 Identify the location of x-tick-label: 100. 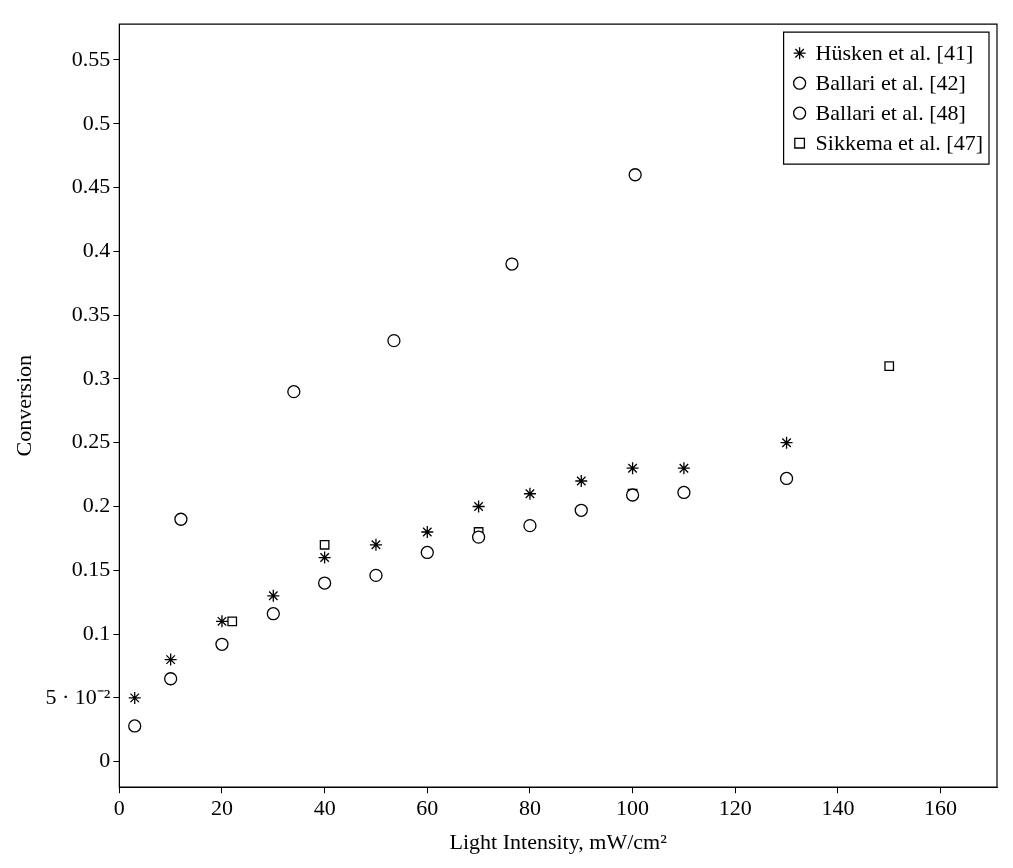
(633, 808).